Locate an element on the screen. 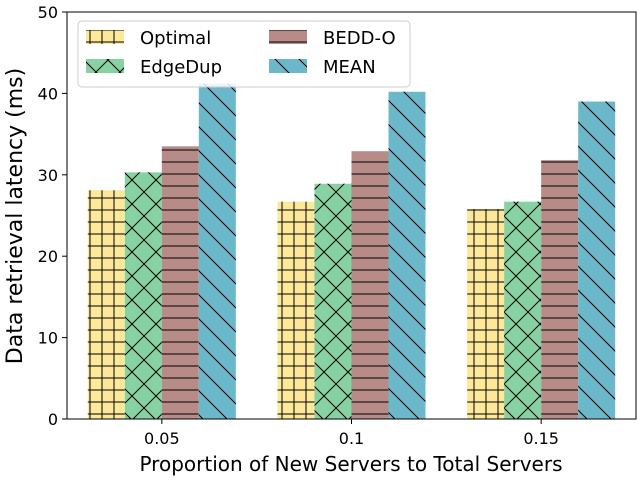 The width and height of the screenshot is (640, 480). y-tick-label: 10 is located at coordinates (48, 338).